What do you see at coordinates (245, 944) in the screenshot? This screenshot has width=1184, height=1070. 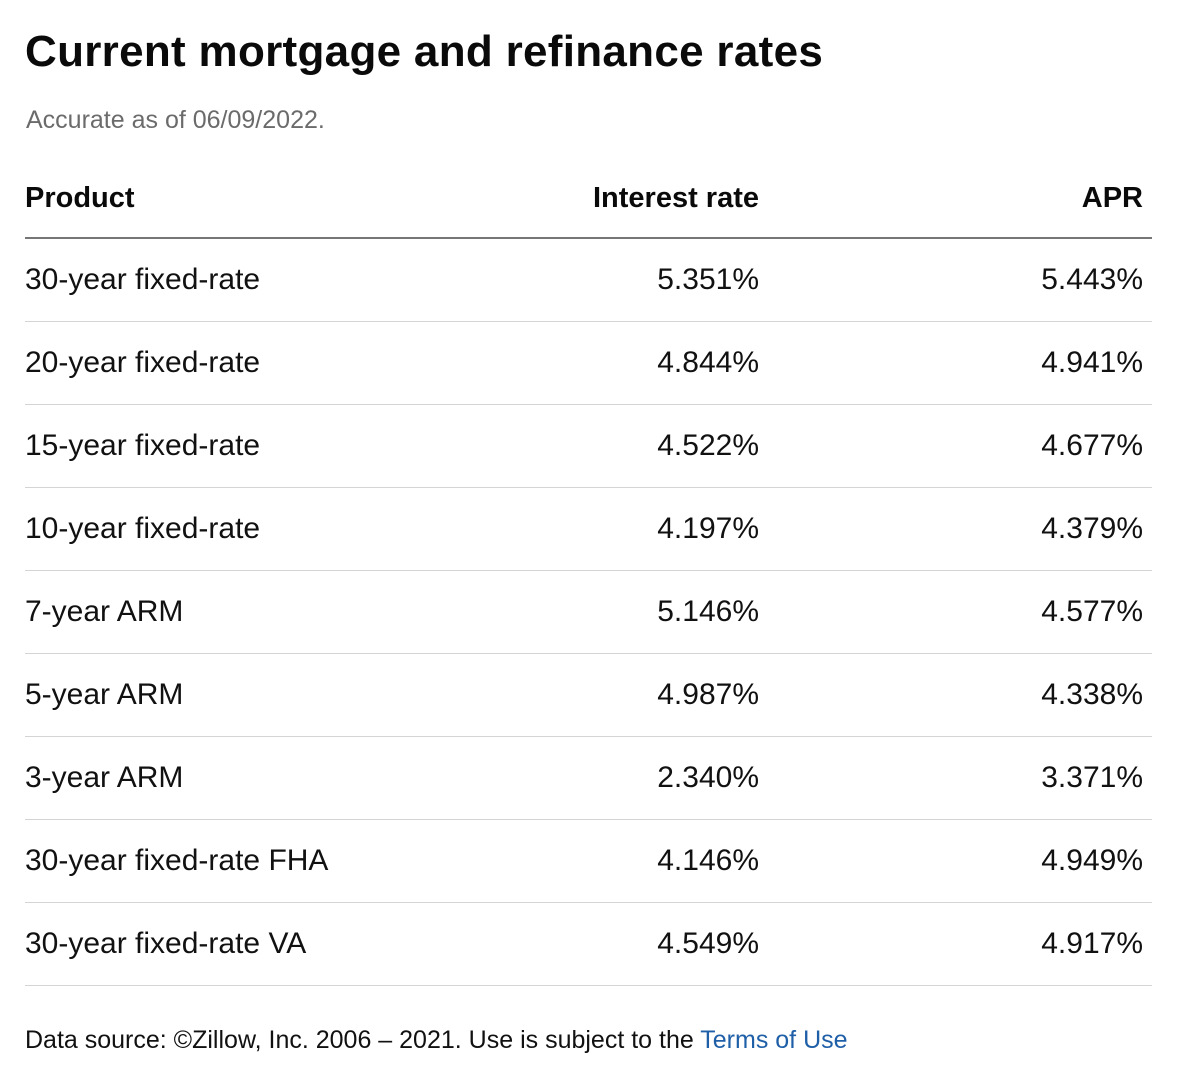 I see `cell-product: 30-year fixed-rate VA` at bounding box center [245, 944].